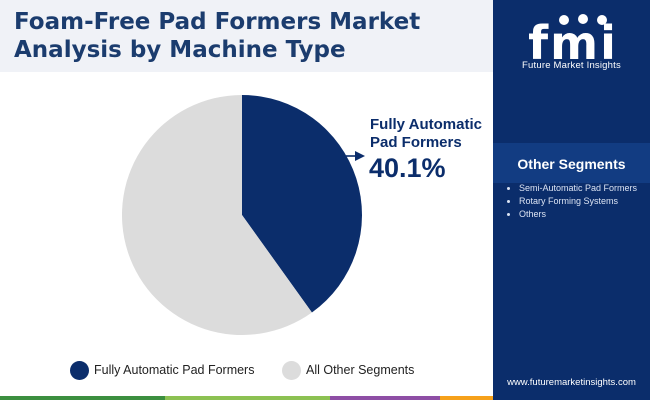 Image resolution: width=650 pixels, height=400 pixels. I want to click on title-line-1: Foam-Free Pad Formers Market, so click(217, 22).